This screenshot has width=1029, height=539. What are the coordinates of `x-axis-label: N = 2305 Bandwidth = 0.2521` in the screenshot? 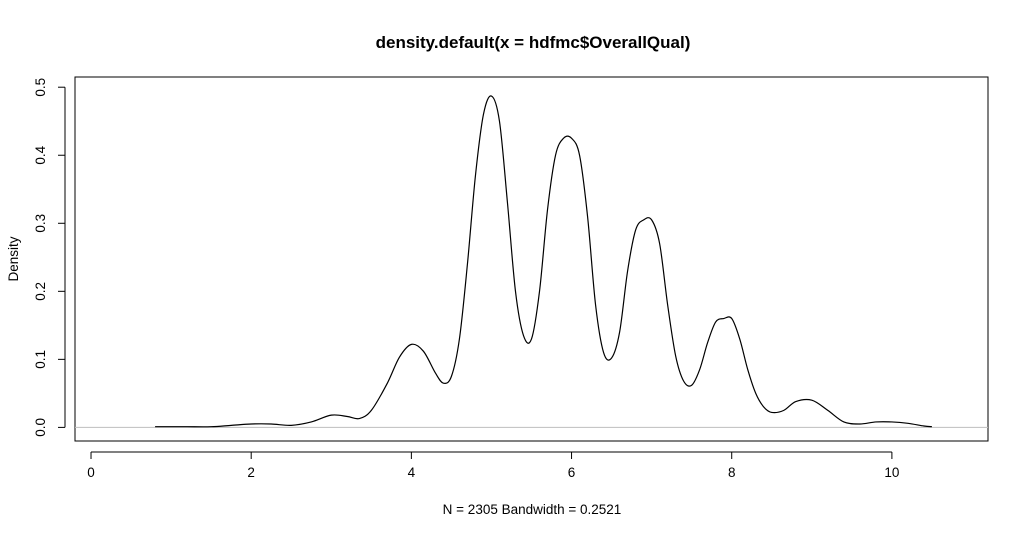 It's located at (532, 509).